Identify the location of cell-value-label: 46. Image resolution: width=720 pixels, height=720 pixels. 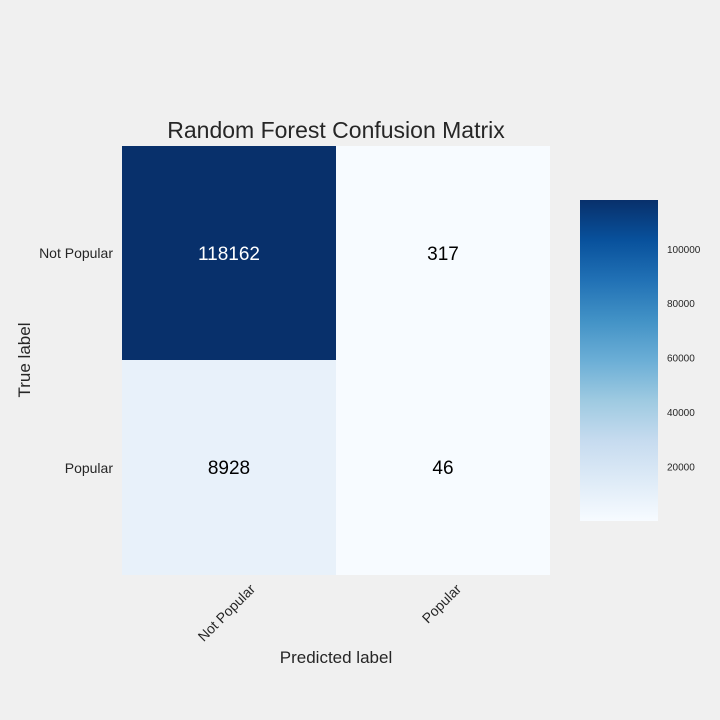
(442, 468).